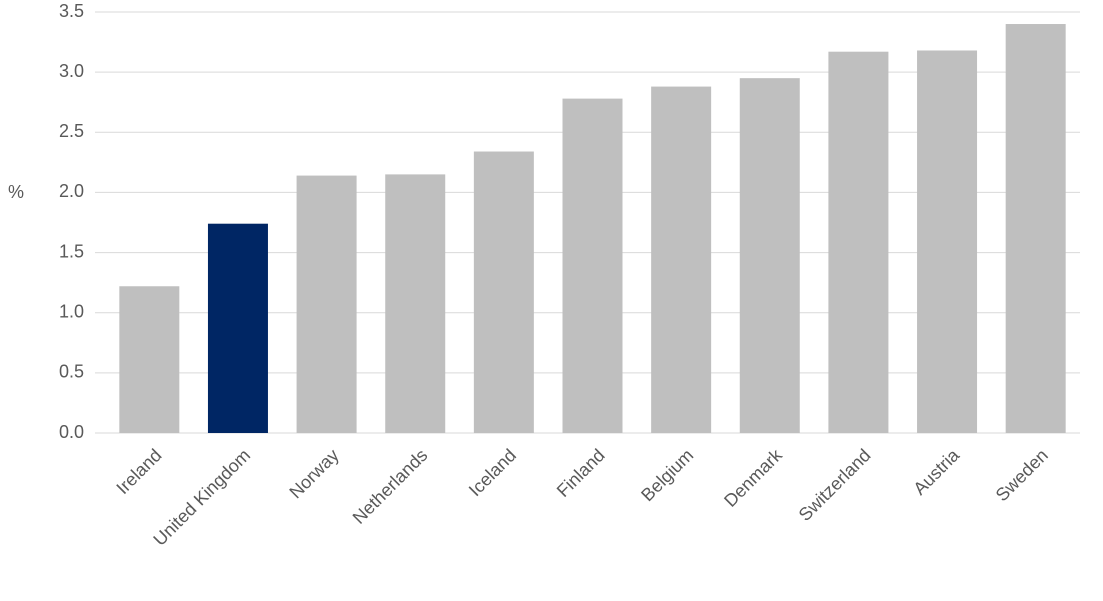  What do you see at coordinates (201, 497) in the screenshot?
I see `x-tick-label: United Kingdom` at bounding box center [201, 497].